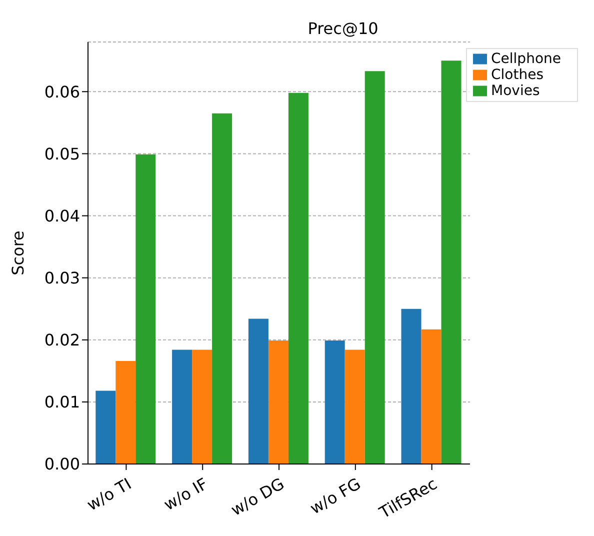  What do you see at coordinates (258, 497) in the screenshot?
I see `x-tick-label: w/o DG` at bounding box center [258, 497].